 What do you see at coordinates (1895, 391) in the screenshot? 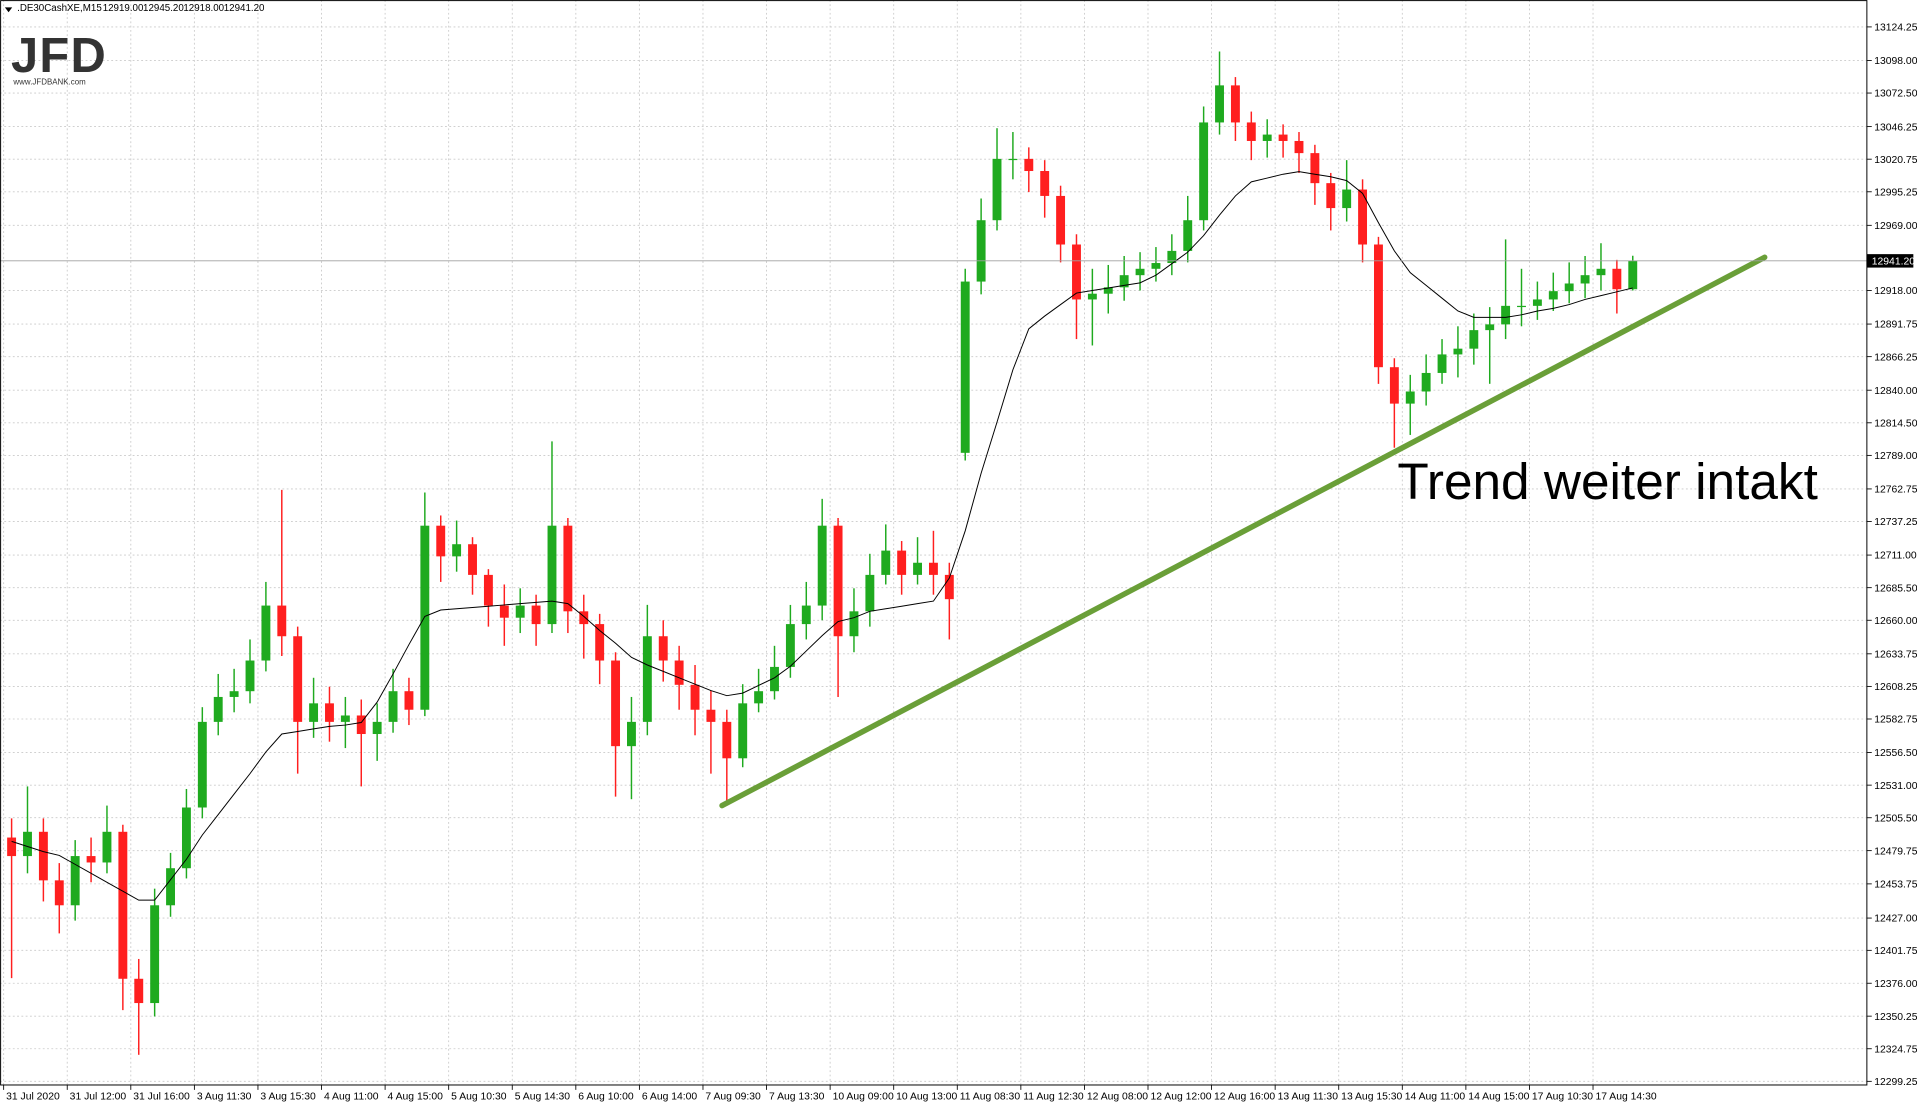
I see `y-tick-label: 12840.00` at bounding box center [1895, 391].